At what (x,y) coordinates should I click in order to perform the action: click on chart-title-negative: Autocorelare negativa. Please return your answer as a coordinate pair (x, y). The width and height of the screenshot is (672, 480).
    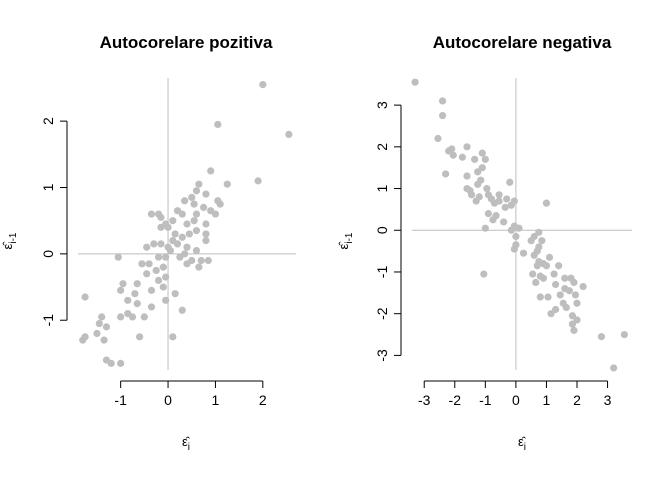
    Looking at the image, I should click on (522, 42).